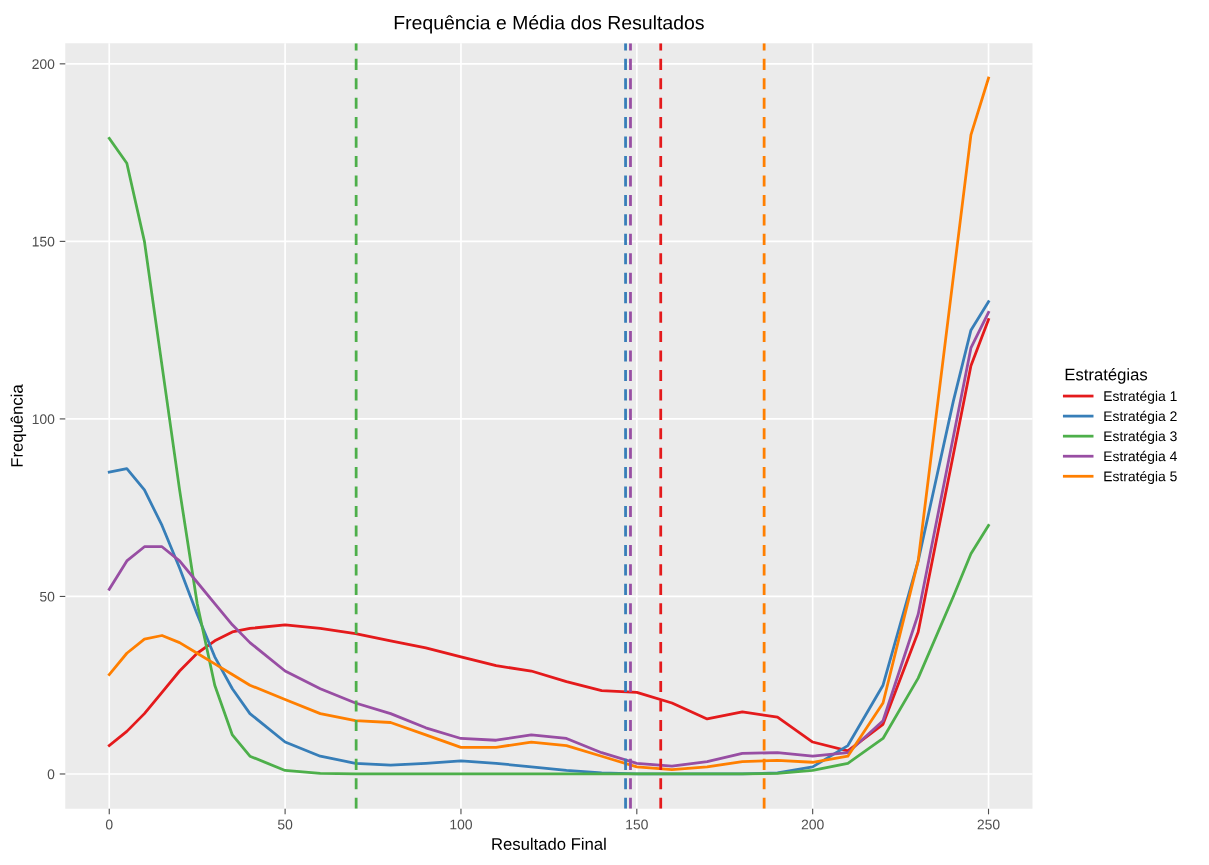 This screenshot has width=1209, height=865. I want to click on y-tick-label: 100, so click(43, 419).